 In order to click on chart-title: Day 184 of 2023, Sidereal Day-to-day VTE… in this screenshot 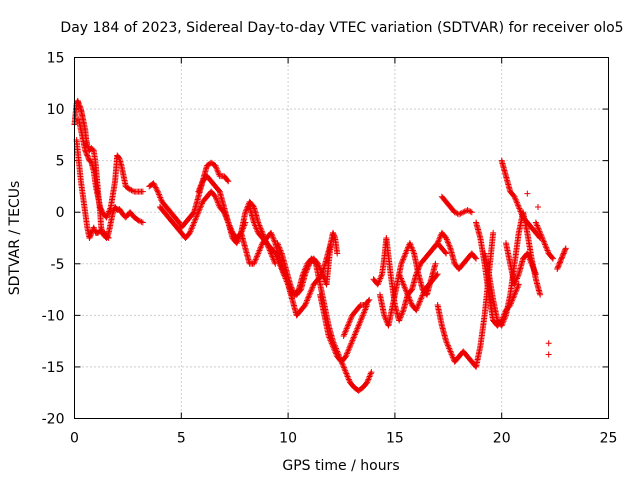, I will do `click(341, 28)`.